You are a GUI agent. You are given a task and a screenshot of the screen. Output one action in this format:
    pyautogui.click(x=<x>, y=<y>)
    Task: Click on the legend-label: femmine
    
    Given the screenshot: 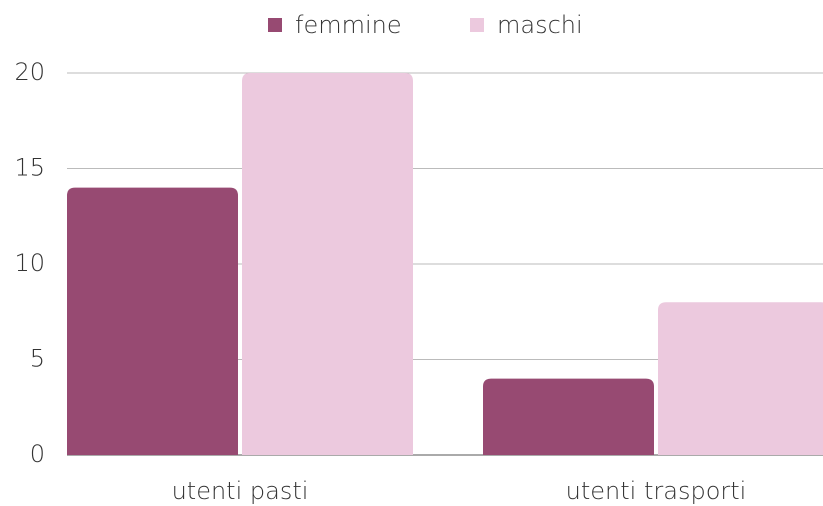 What is the action you would take?
    pyautogui.click(x=348, y=25)
    